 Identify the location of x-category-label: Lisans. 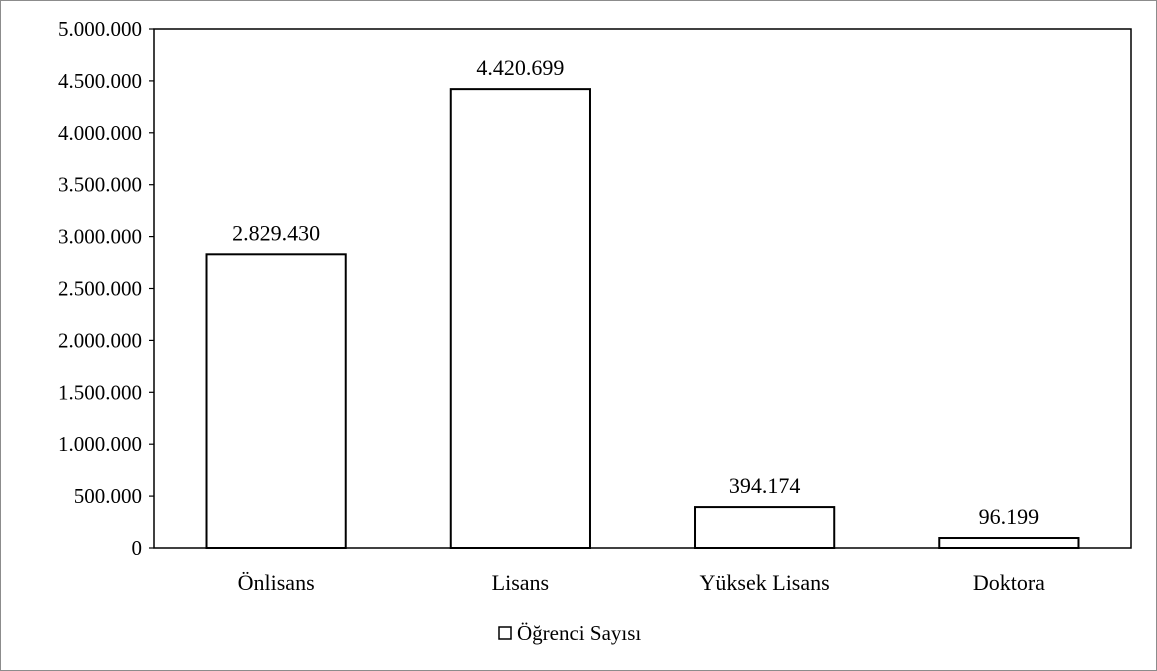
(520, 582).